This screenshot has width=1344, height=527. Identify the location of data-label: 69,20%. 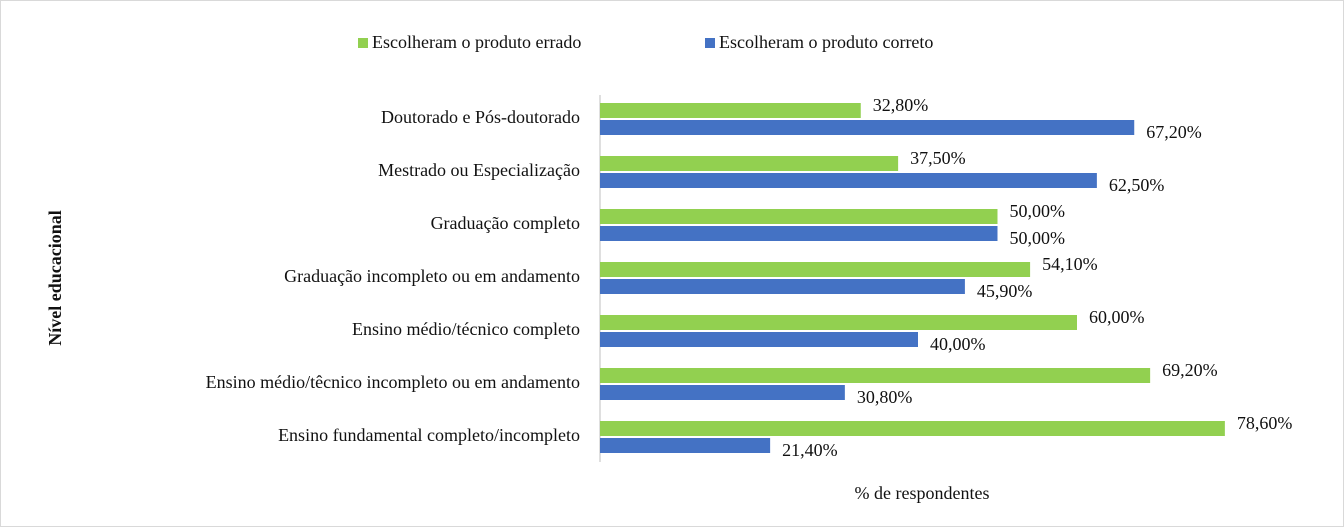
(1190, 370).